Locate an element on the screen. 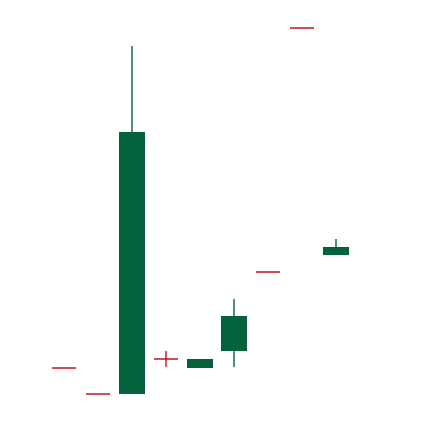 The width and height of the screenshot is (434, 422). candle-9-body is located at coordinates (336, 251).